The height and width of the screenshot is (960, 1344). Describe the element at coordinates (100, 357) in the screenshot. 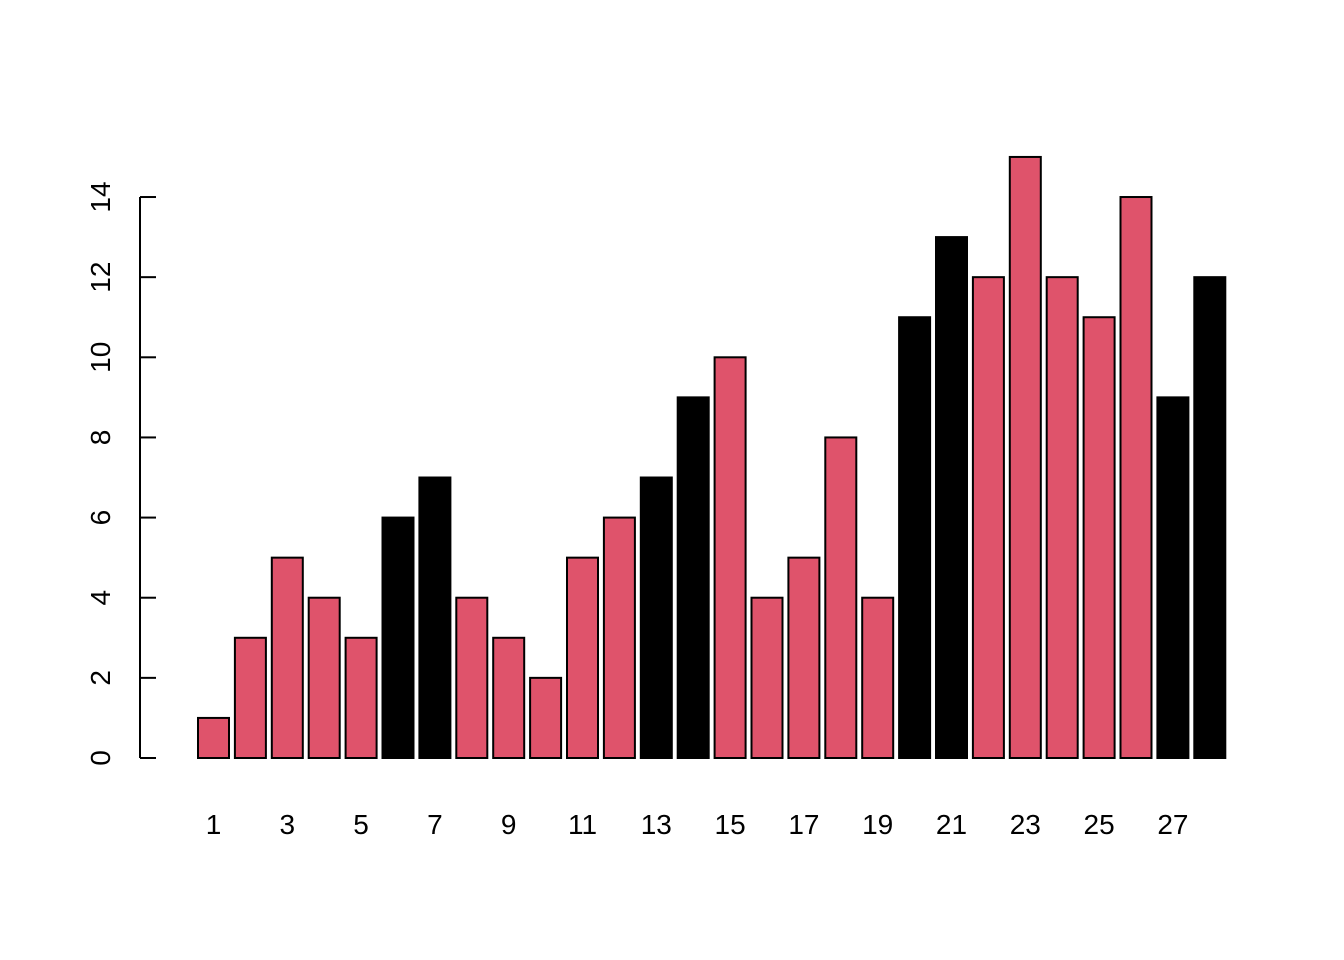

I see `y-tick-label: 10` at that location.